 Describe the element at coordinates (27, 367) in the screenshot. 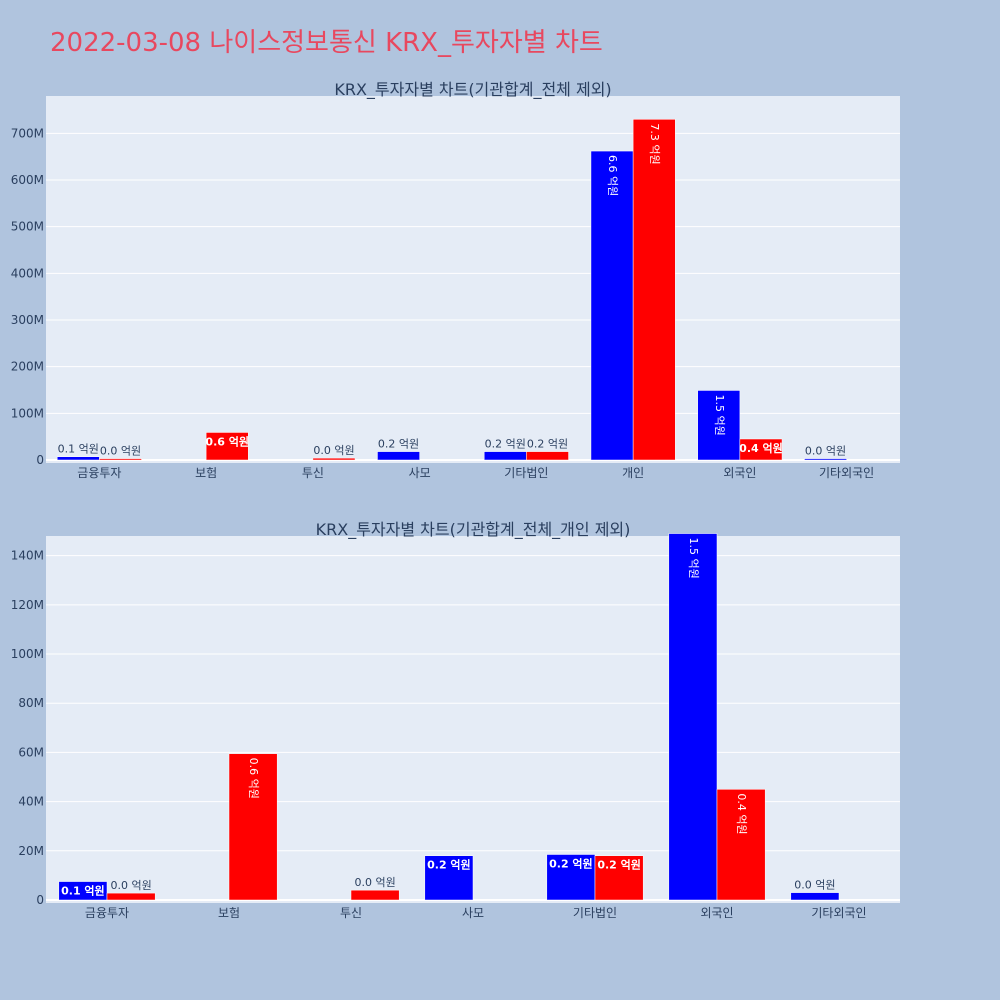

I see `y-tick-label: 200M` at that location.